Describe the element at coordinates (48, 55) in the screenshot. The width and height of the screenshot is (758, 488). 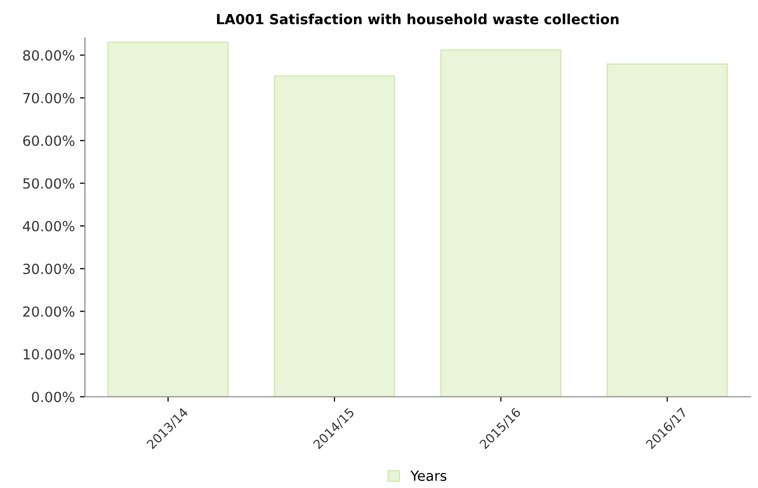
I see `y-tick-label: 80.00%` at that location.